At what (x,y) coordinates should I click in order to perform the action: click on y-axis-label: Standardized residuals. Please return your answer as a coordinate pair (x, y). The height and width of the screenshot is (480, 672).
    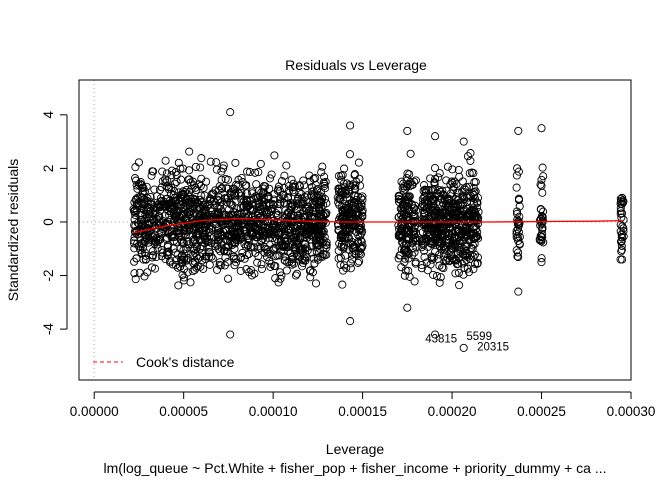
    Looking at the image, I should click on (13, 230).